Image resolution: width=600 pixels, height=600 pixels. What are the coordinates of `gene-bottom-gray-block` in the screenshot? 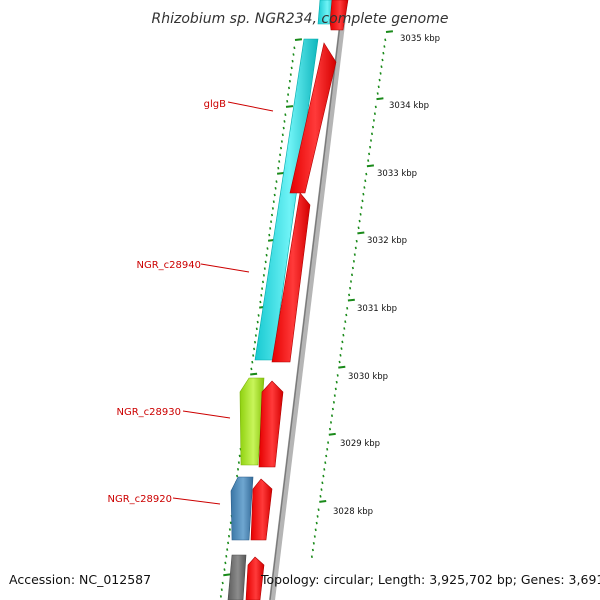 It's located at (237, 577).